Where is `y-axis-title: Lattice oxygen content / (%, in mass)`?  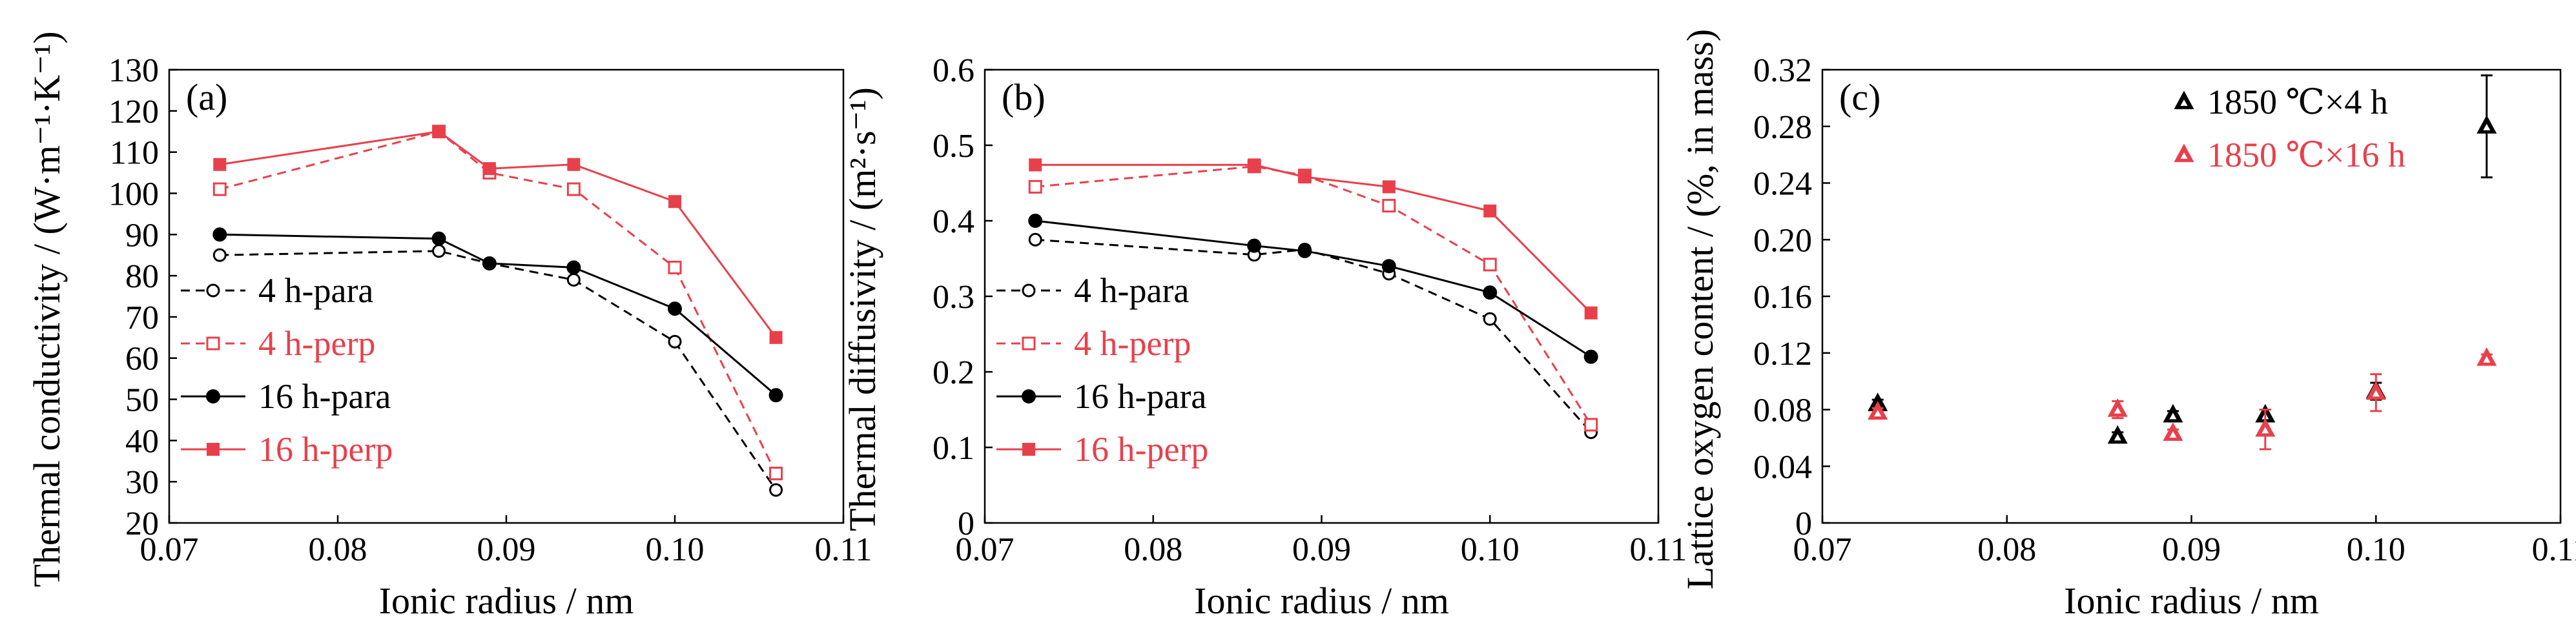 y-axis-title: Lattice oxygen content / (%, in mass) is located at coordinates (1700, 309).